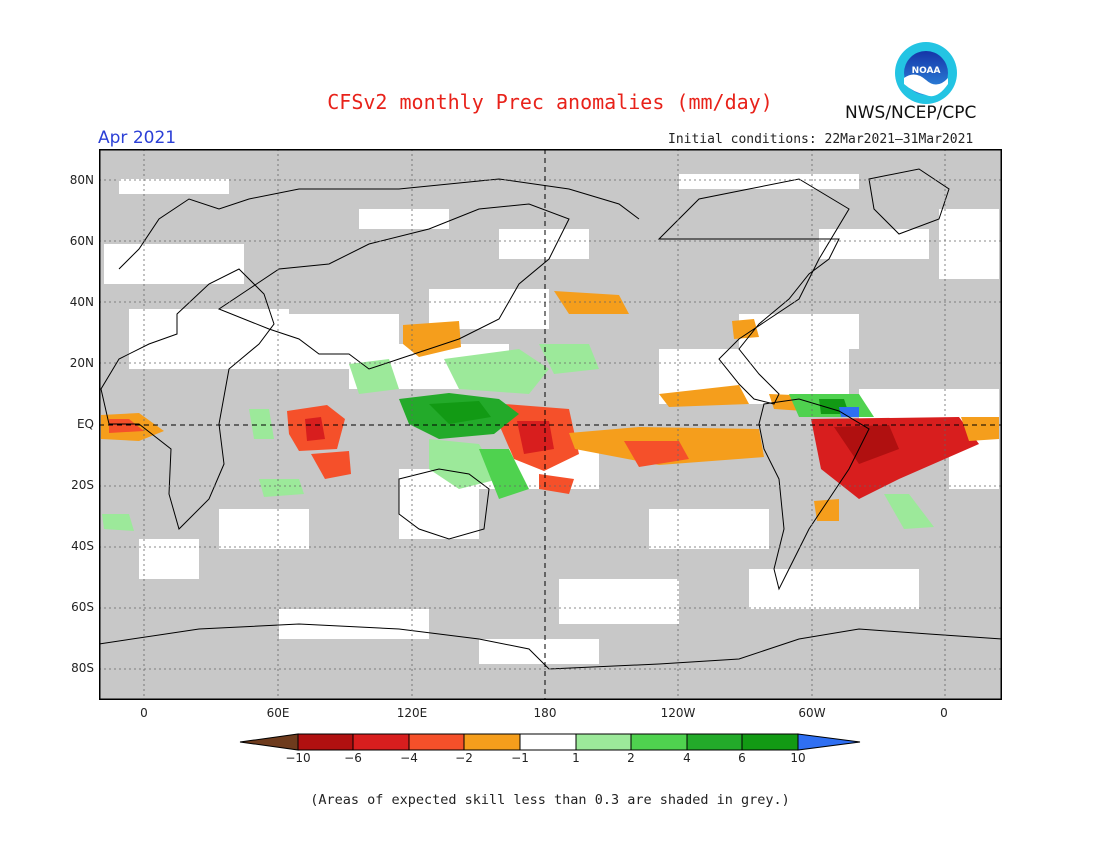  I want to click on lat-label: 80N, so click(81, 180).